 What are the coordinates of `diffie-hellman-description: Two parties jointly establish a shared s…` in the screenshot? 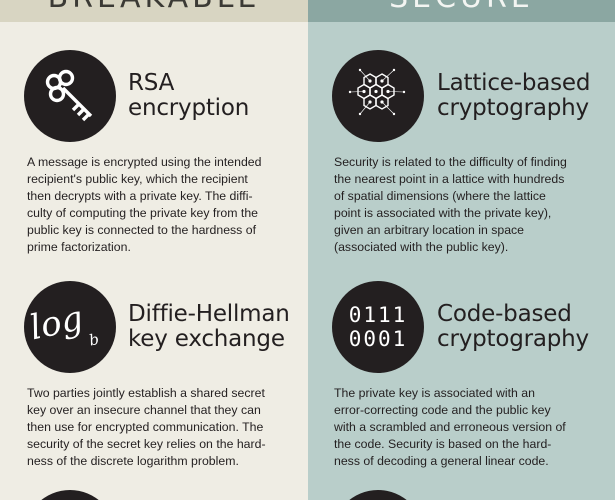 It's located at (146, 427).